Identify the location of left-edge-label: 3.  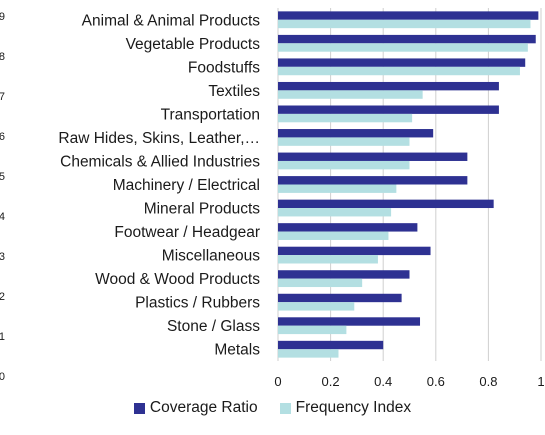
(2, 257).